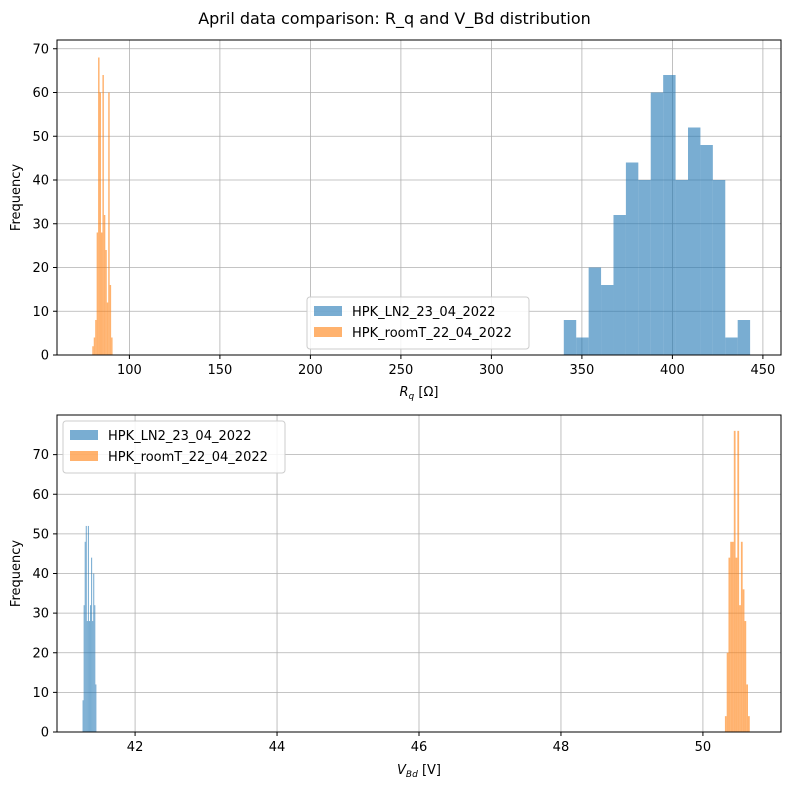 This screenshot has height=788, width=789. What do you see at coordinates (581, 370) in the screenshot?
I see `x-tick-label: 350` at bounding box center [581, 370].